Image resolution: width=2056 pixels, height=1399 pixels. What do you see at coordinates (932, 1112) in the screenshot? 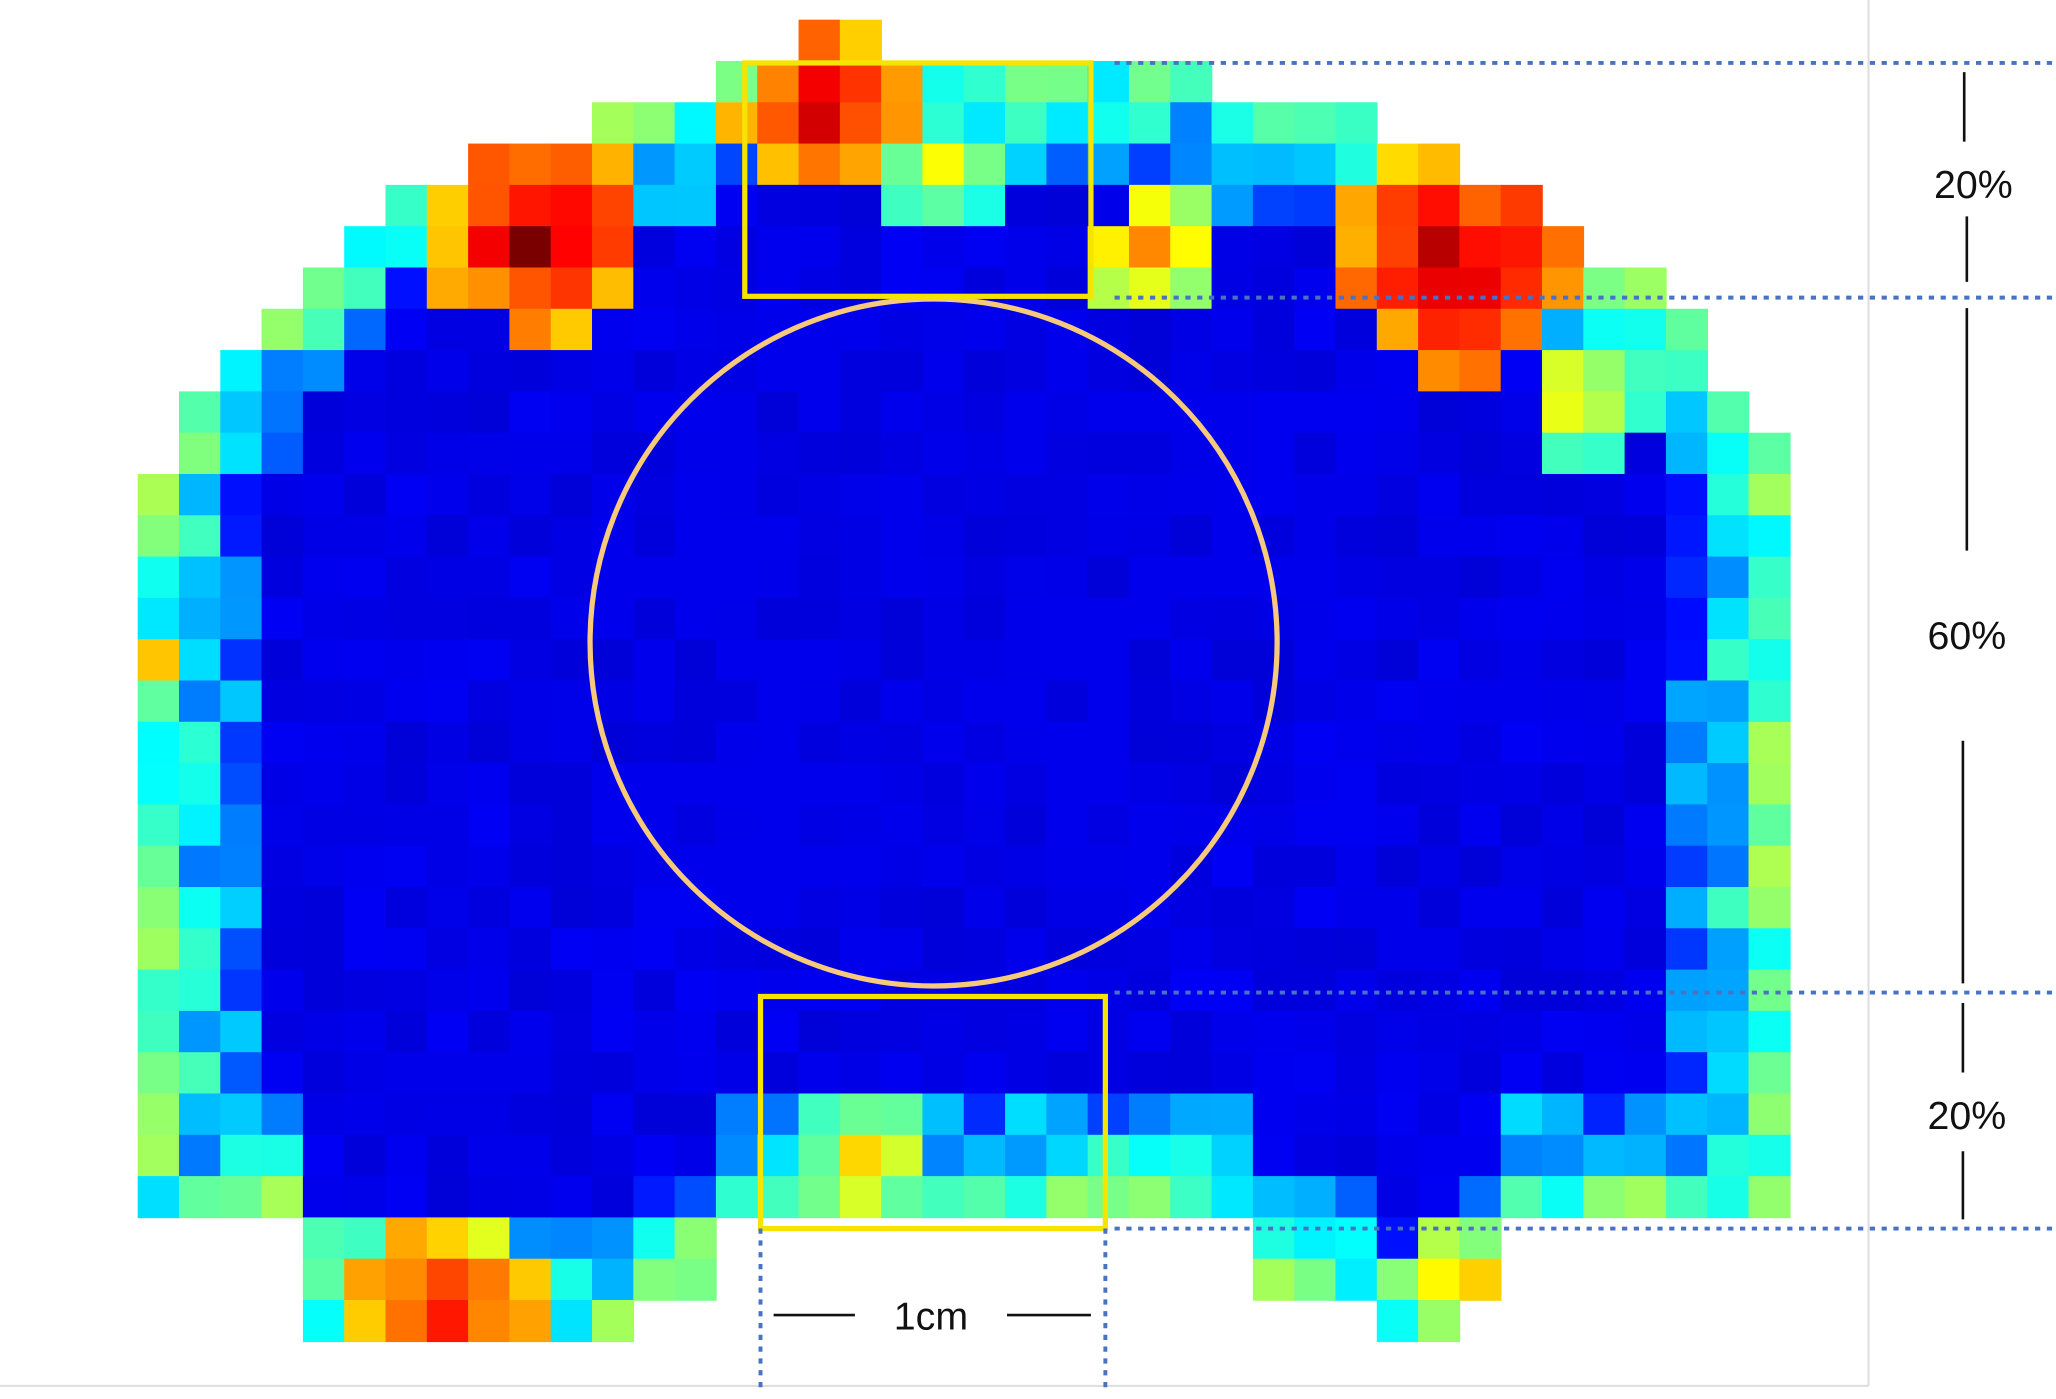
I see `bottom-region-box` at bounding box center [932, 1112].